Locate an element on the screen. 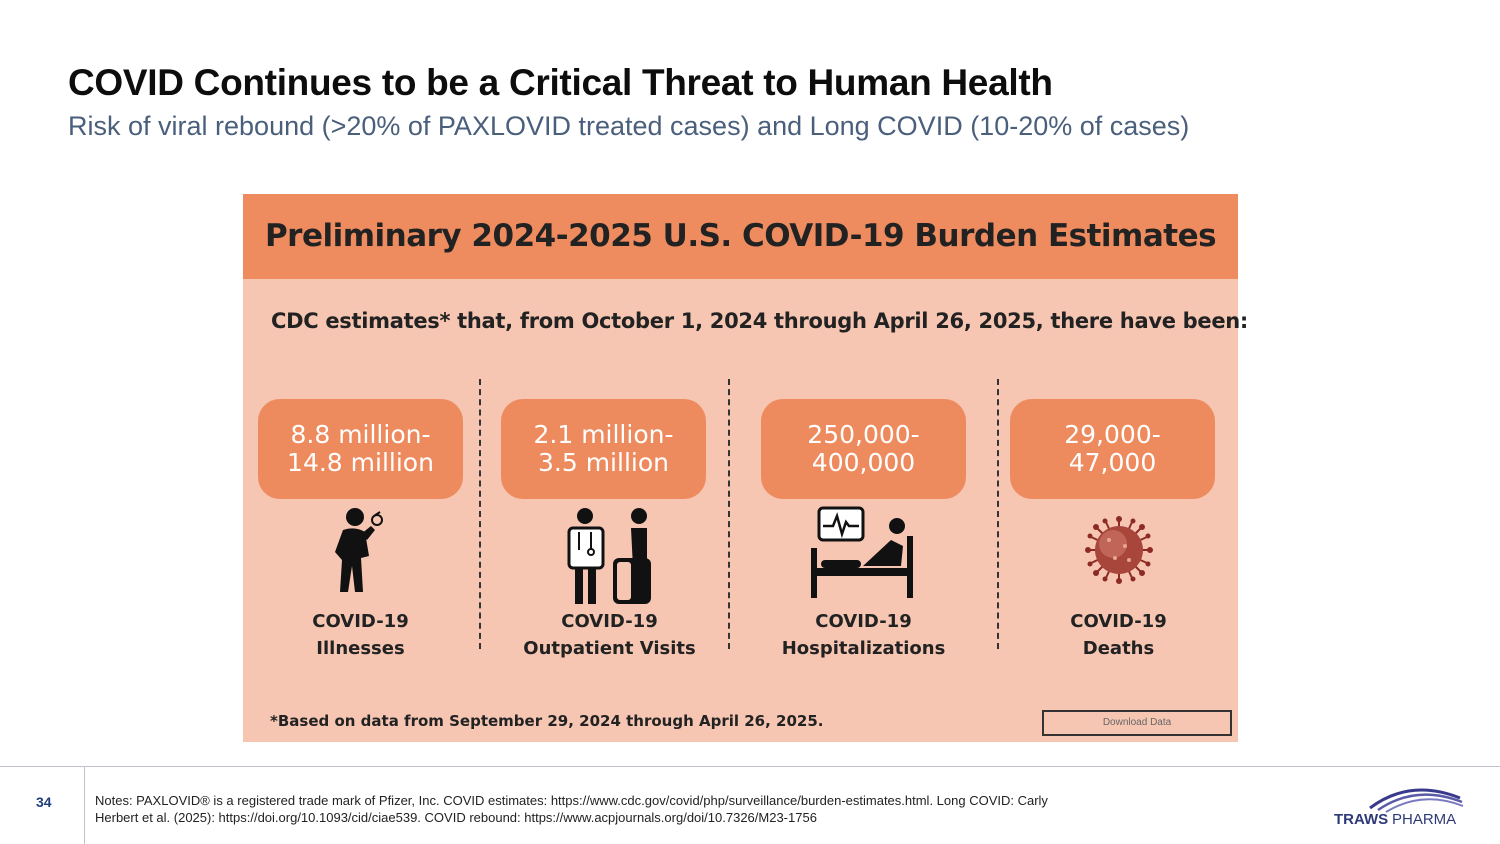 The width and height of the screenshot is (1500, 844). hospitalizations-label-line2: Hospitalizations is located at coordinates (863, 648).